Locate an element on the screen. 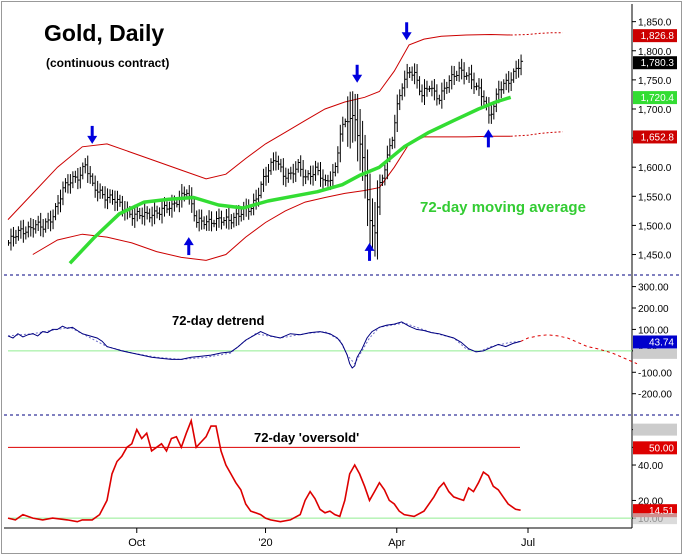 This screenshot has height=556, width=684. detrend-value-tag: 43.74 is located at coordinates (655, 342).